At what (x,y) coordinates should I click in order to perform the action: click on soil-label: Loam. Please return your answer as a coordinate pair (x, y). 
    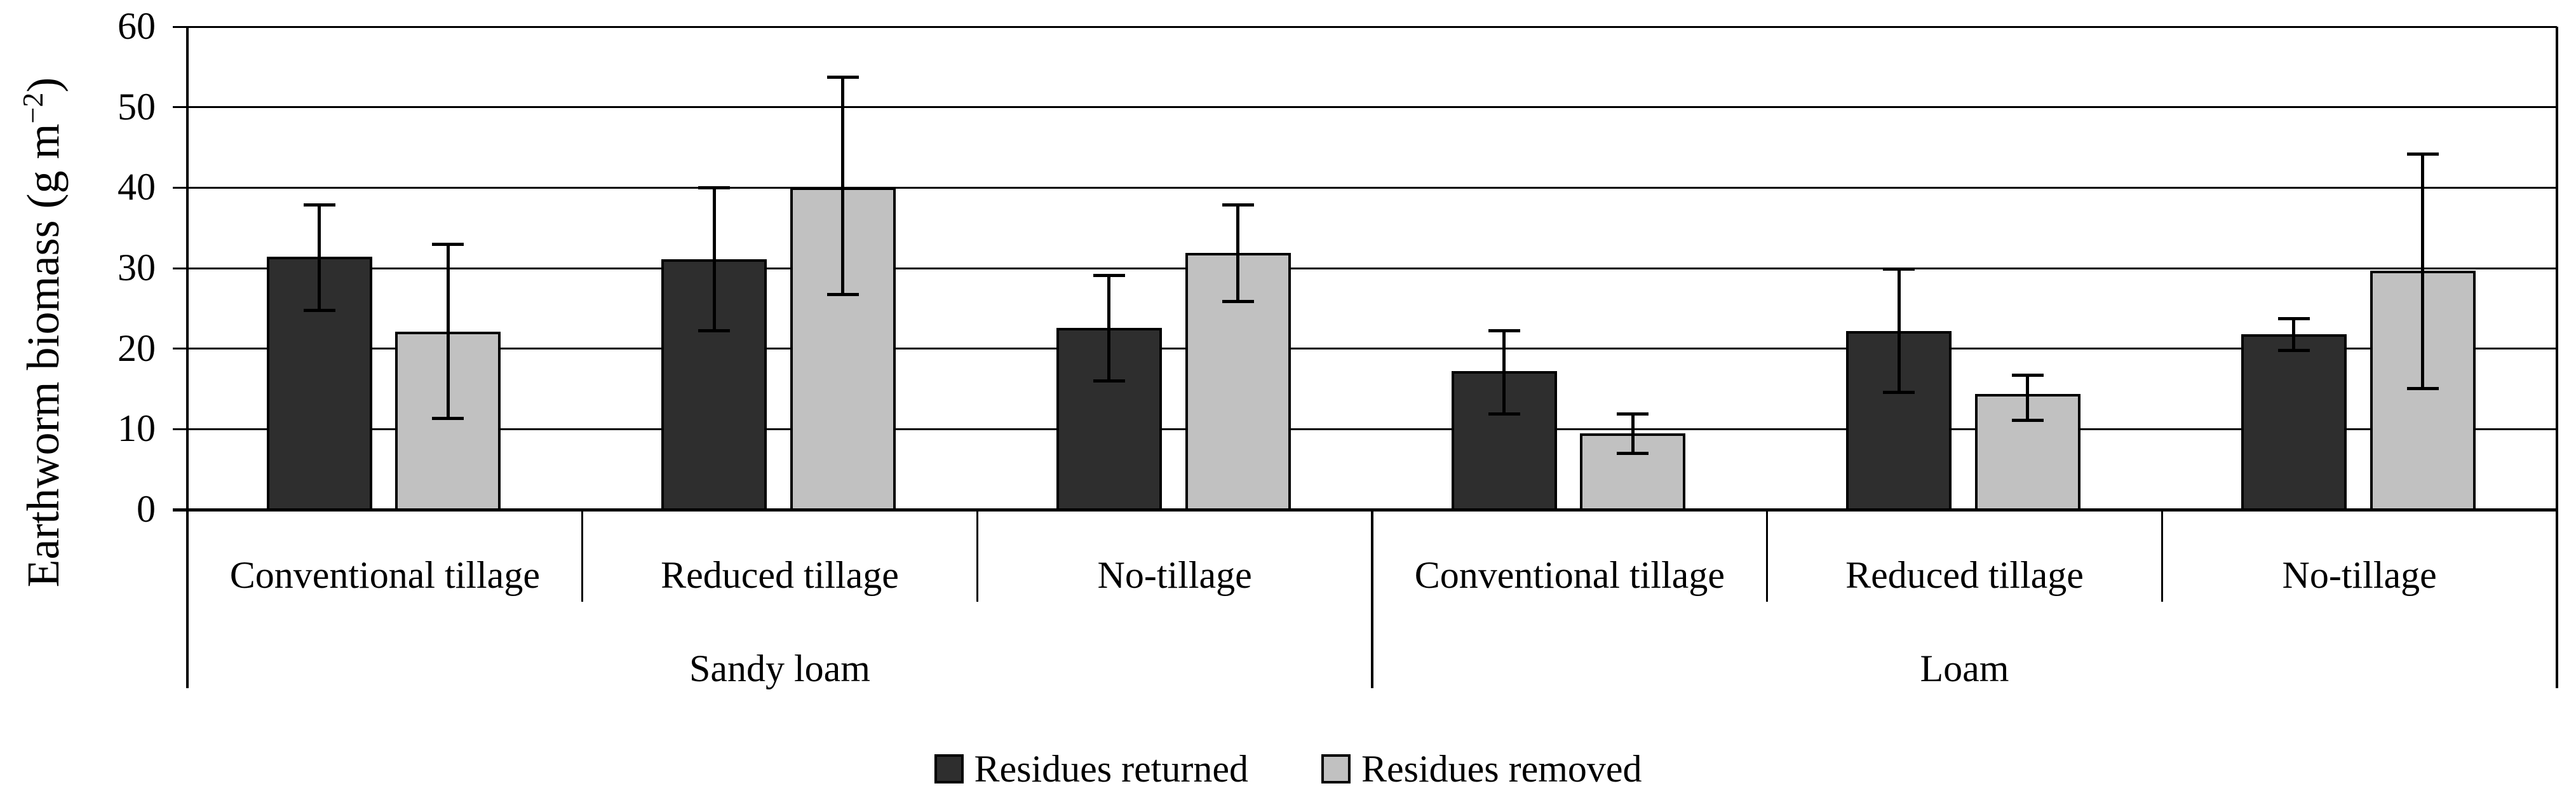
    Looking at the image, I should click on (1964, 668).